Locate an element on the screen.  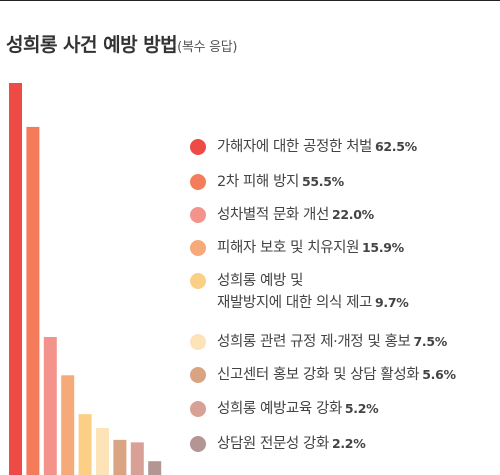
legend-value: 15.9% is located at coordinates (383, 247).